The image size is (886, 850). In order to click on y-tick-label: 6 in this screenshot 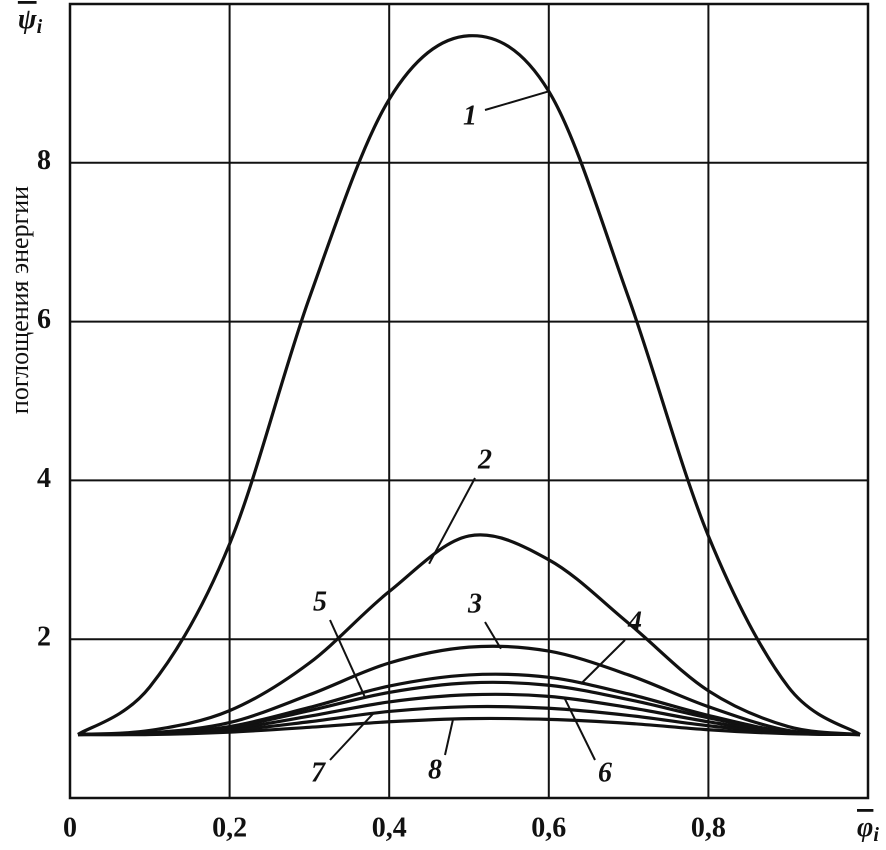, I will do `click(44, 319)`.